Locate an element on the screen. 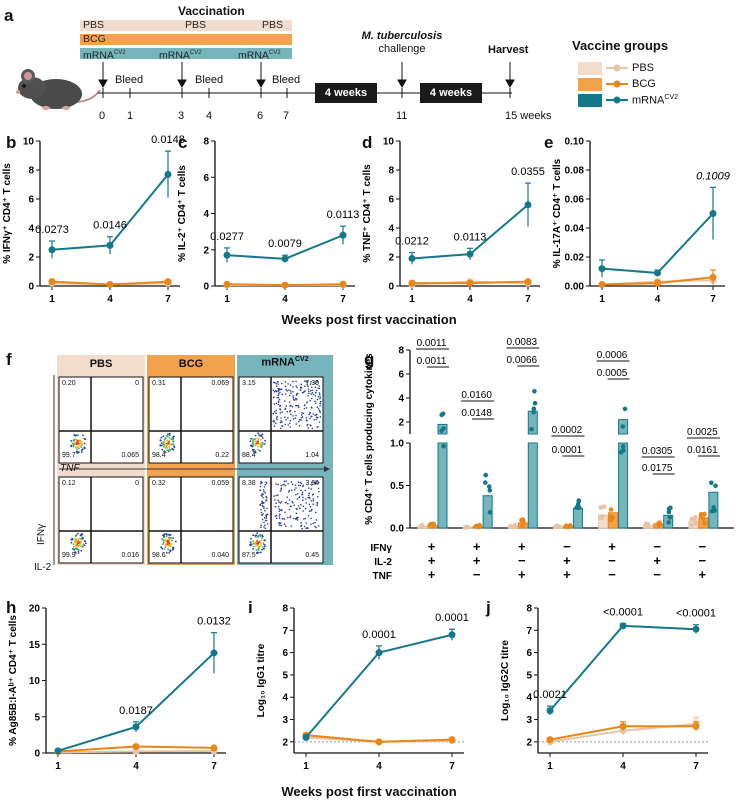  legend-swatch-bcg is located at coordinates (590, 84).